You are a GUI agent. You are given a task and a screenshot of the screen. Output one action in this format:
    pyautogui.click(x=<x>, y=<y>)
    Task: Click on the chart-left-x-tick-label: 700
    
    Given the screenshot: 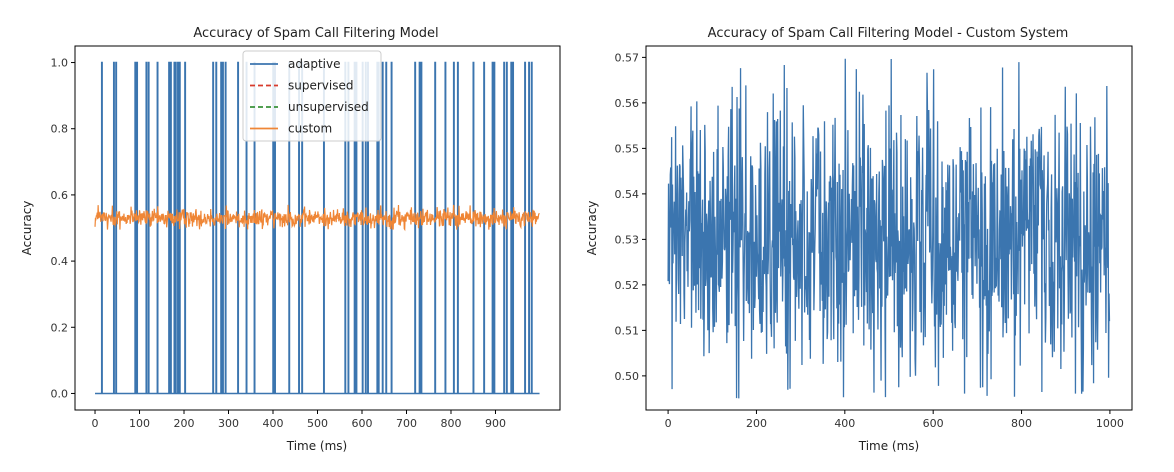 What is the action you would take?
    pyautogui.click(x=406, y=423)
    